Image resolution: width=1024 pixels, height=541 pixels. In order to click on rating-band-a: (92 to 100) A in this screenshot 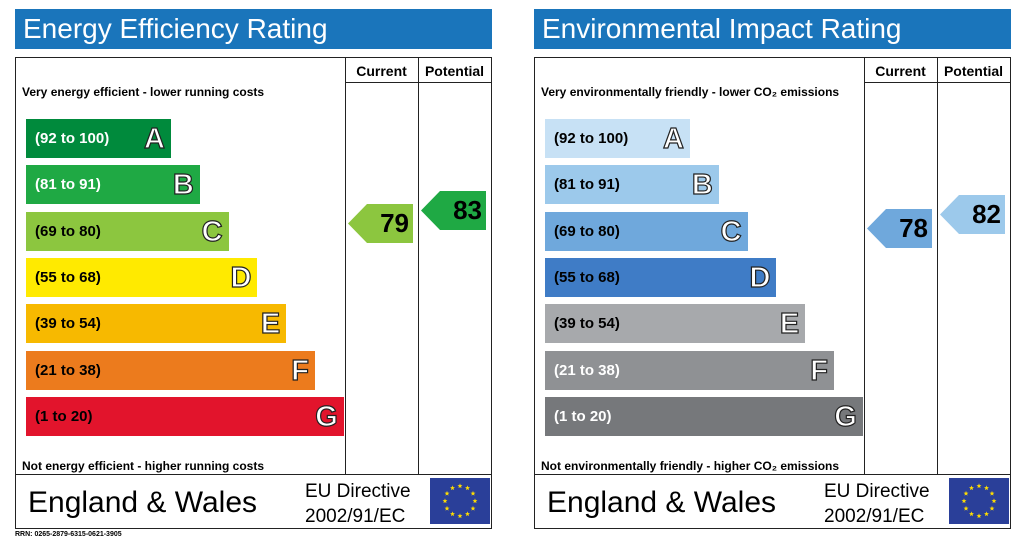, I will do `click(98, 138)`.